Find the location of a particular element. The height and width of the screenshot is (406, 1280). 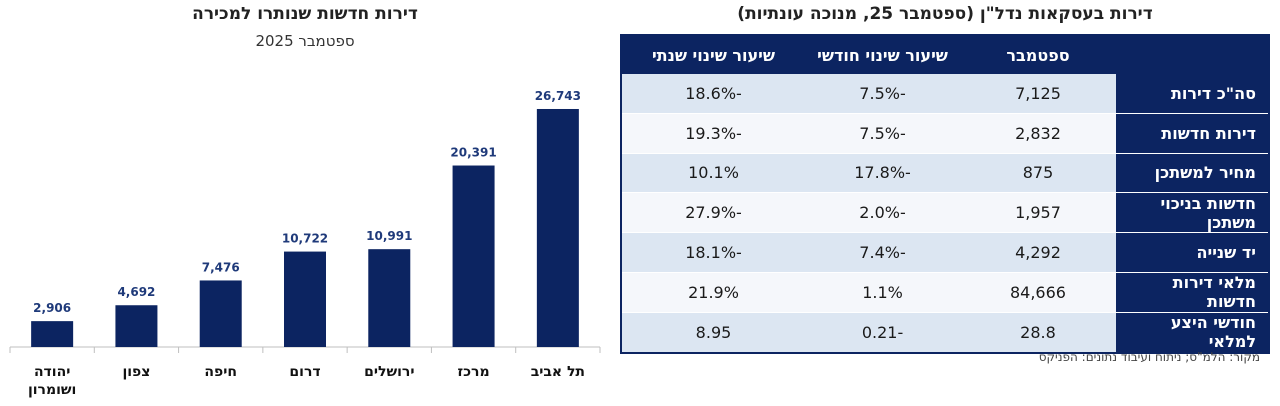

category-label: תל אביב is located at coordinates (558, 372).